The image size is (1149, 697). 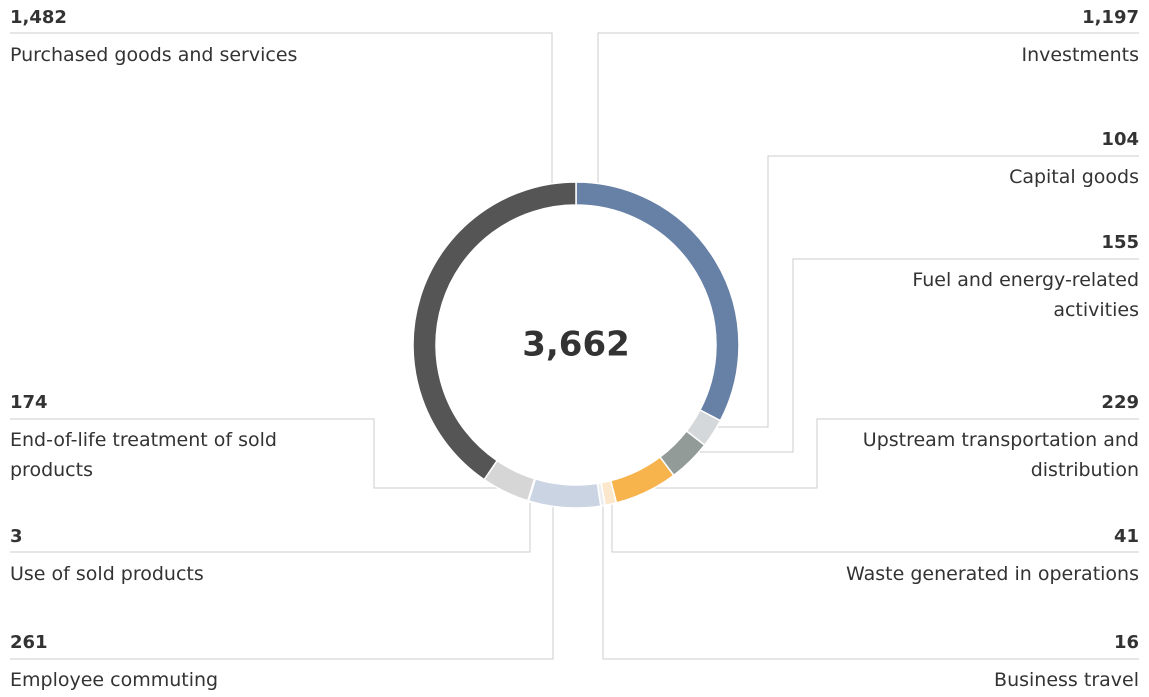 What do you see at coordinates (989, 663) in the screenshot?
I see `segment-label: 16 Business travel` at bounding box center [989, 663].